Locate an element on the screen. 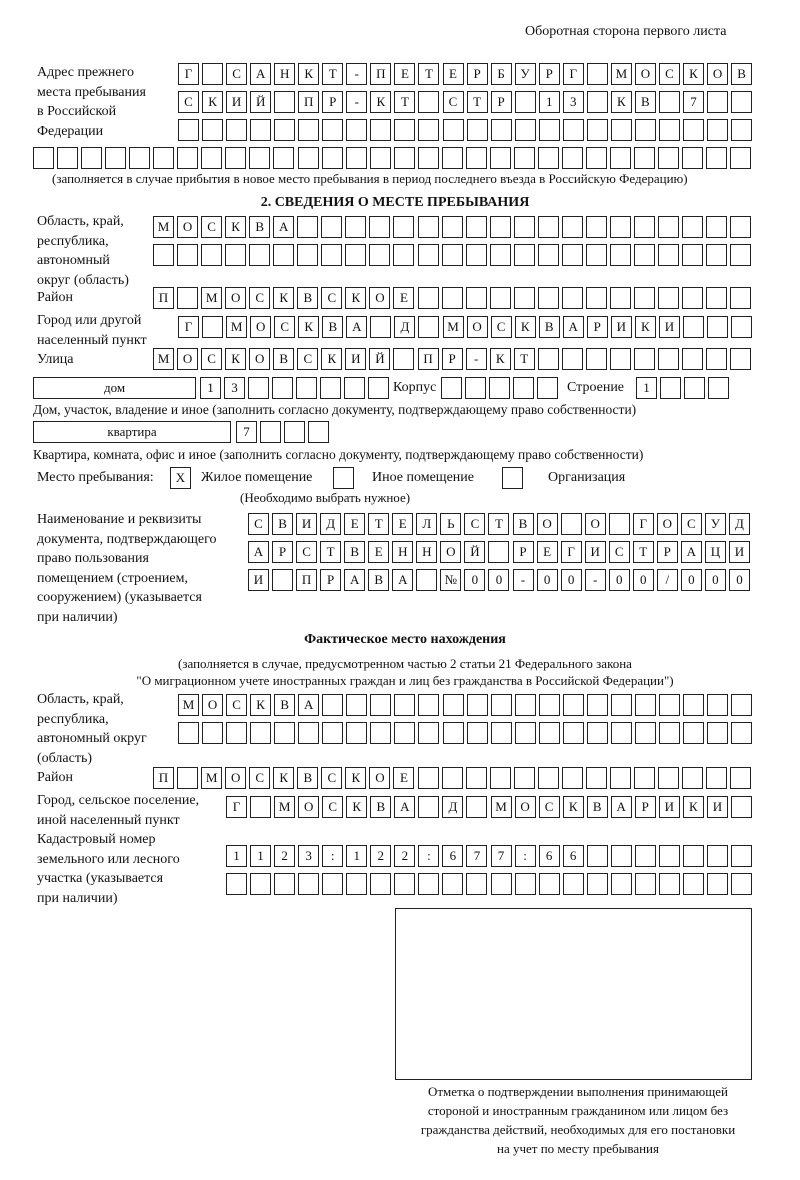 The image size is (800, 1180). stroenie-row: 1 is located at coordinates (684, 388).